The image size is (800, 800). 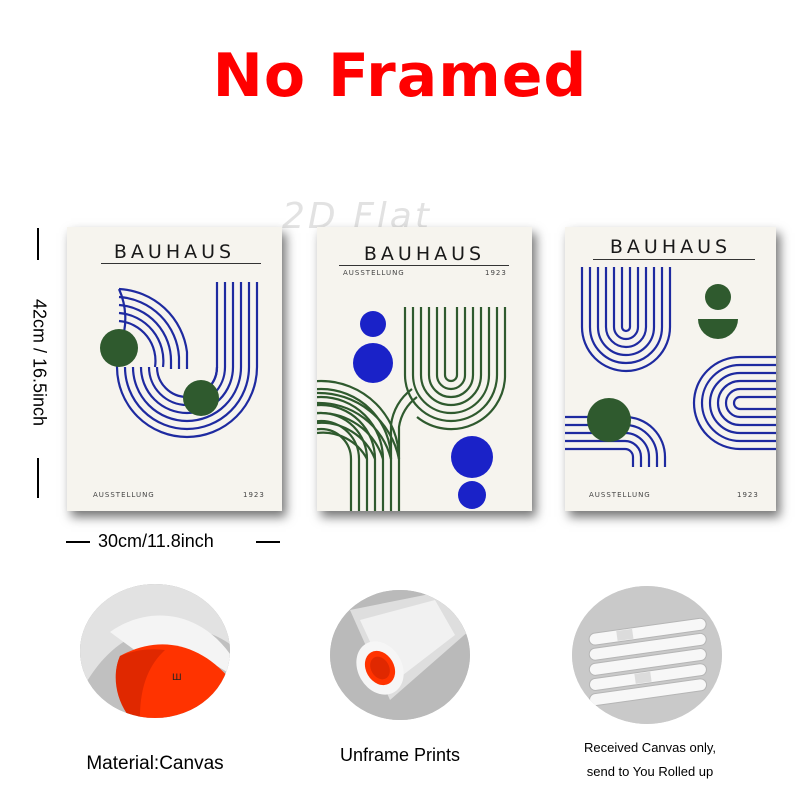 I want to click on height-dimension-line-top, so click(x=38, y=244).